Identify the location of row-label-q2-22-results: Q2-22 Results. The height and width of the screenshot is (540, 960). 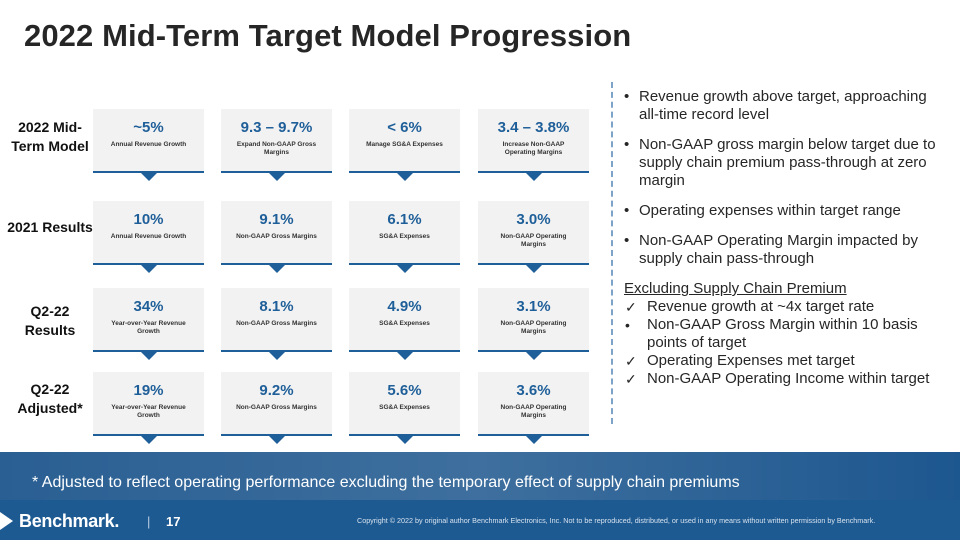
(50, 320).